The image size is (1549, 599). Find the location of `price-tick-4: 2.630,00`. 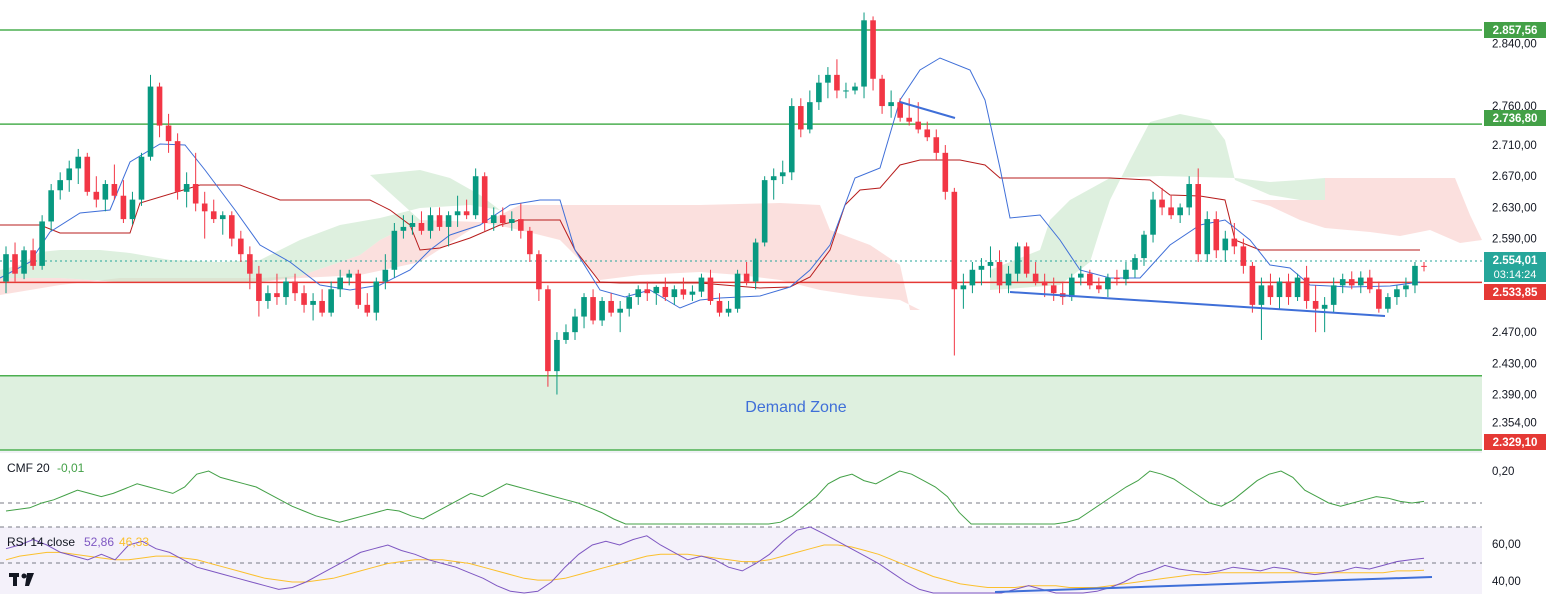

price-tick-4: 2.630,00 is located at coordinates (1514, 208).